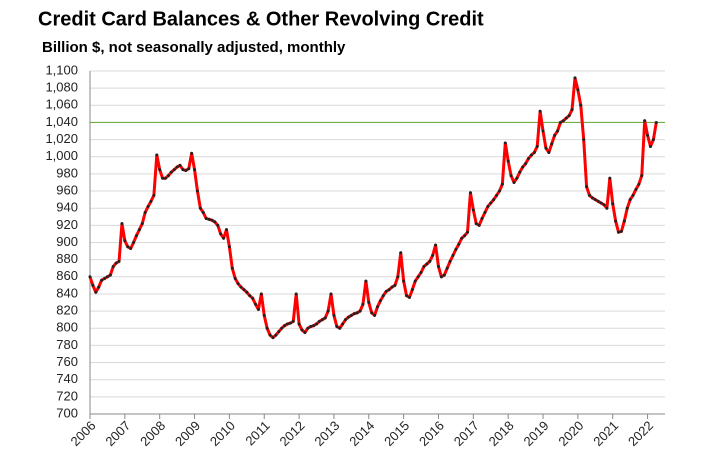 The width and height of the screenshot is (720, 469). I want to click on y-tick-label: 780, so click(67, 344).